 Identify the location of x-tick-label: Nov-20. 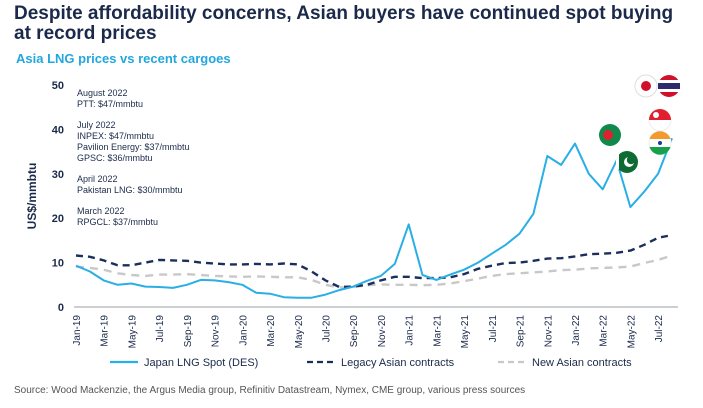
(382, 331).